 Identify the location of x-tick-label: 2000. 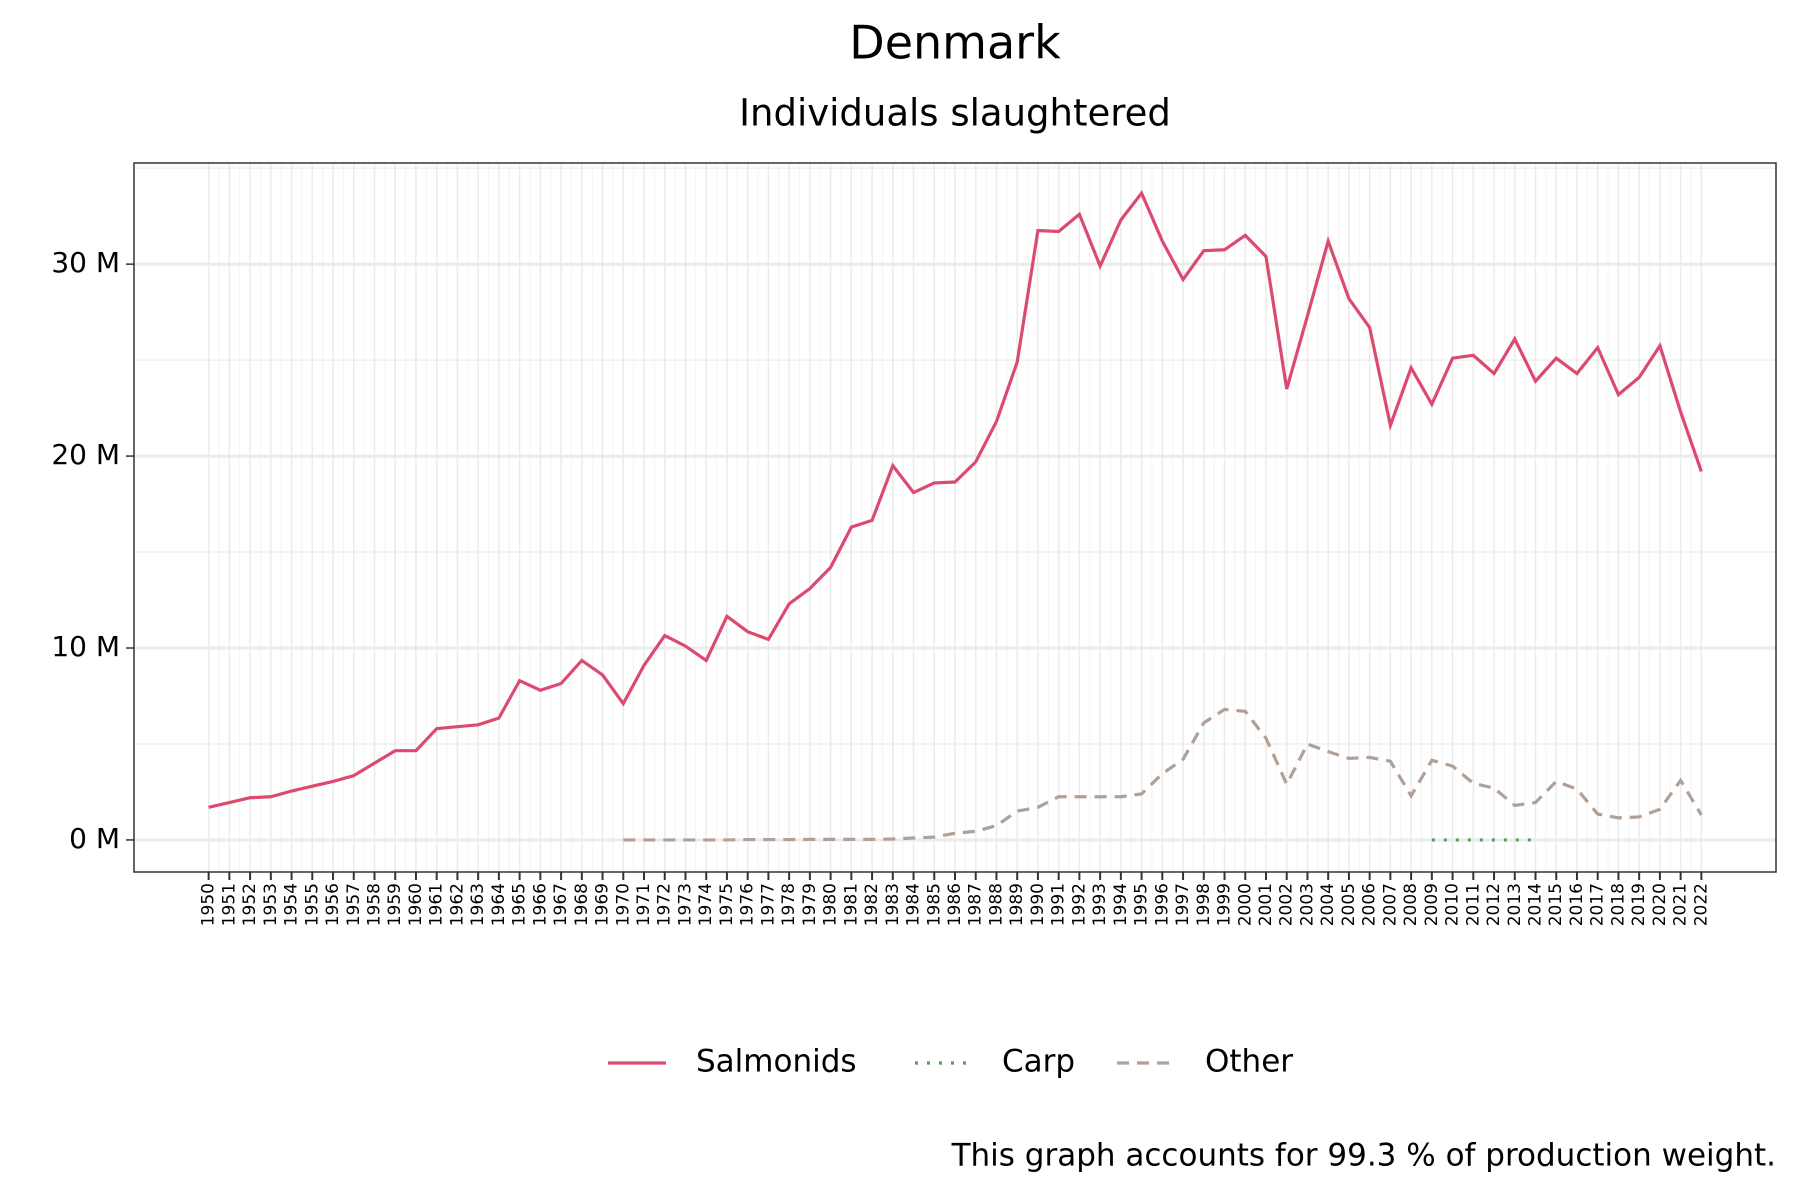
(1245, 904).